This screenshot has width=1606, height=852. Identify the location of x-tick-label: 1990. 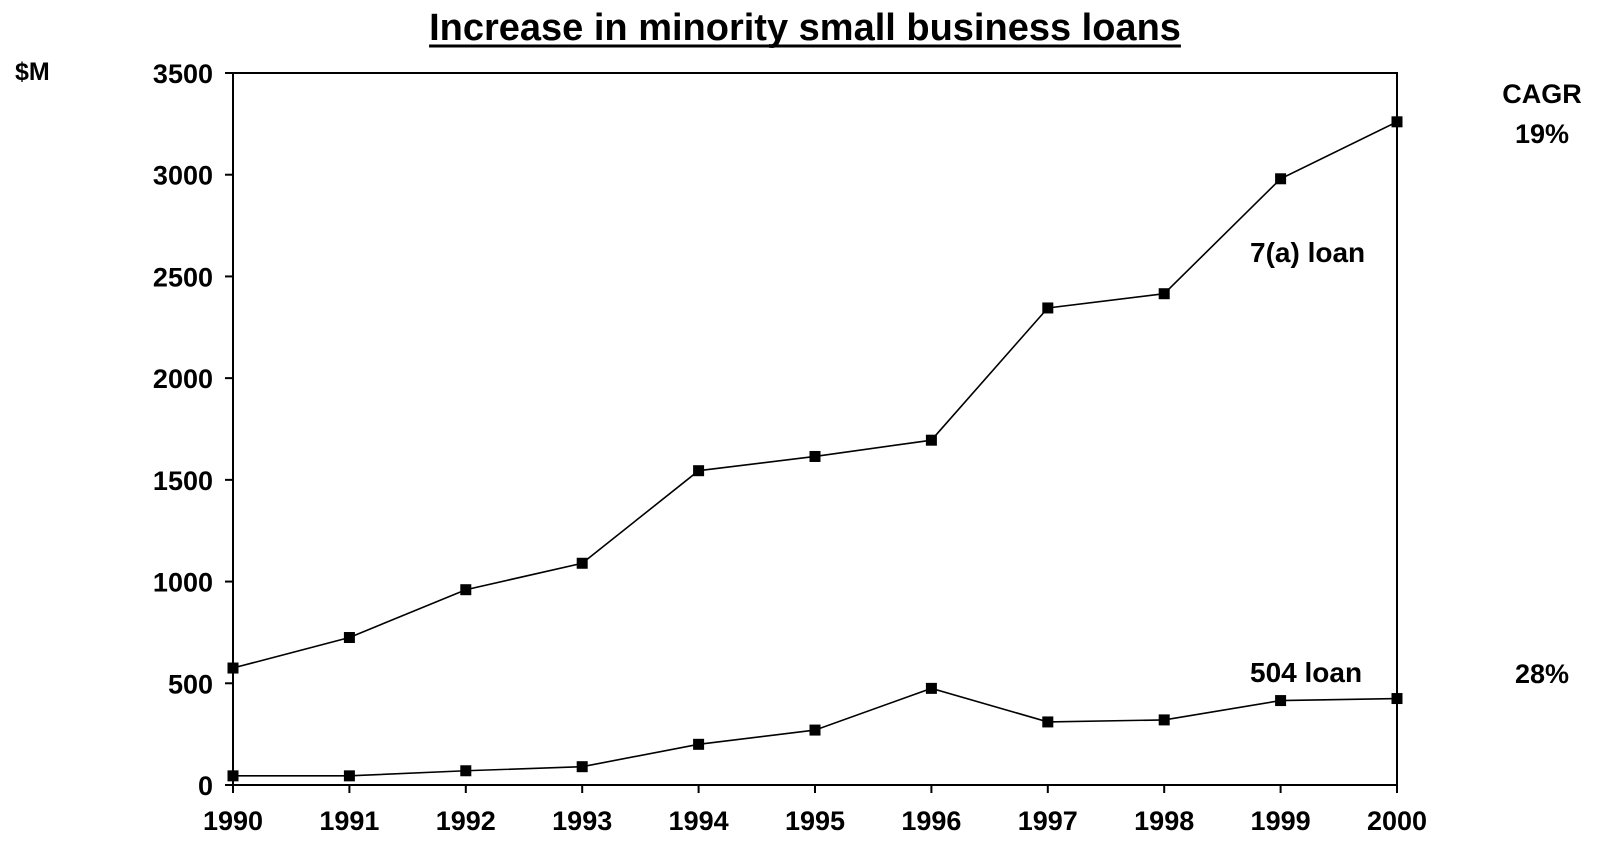
(233, 821).